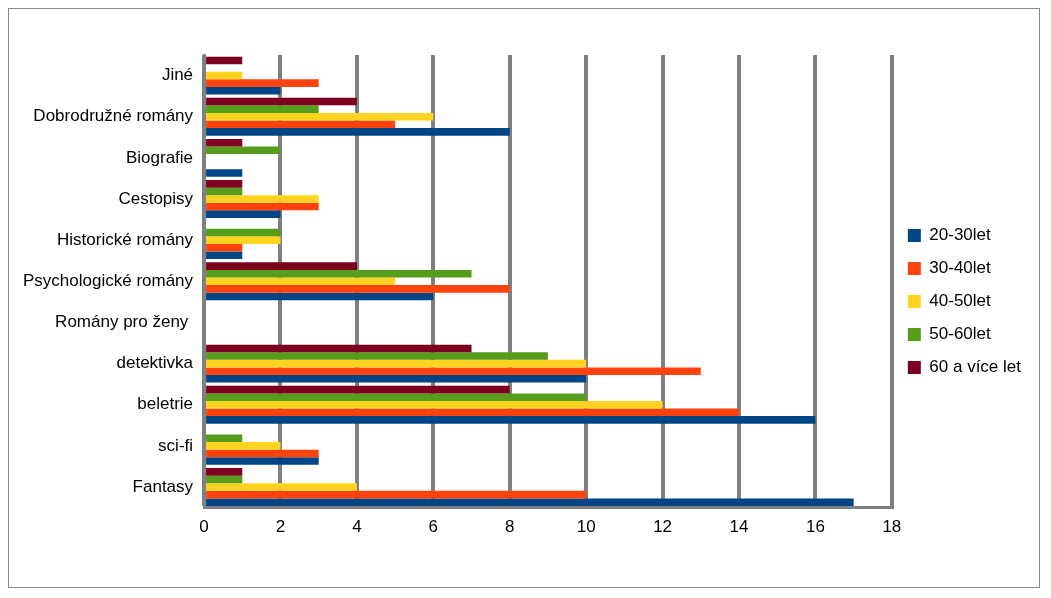  I want to click on x-tick-label: 16, so click(815, 527).